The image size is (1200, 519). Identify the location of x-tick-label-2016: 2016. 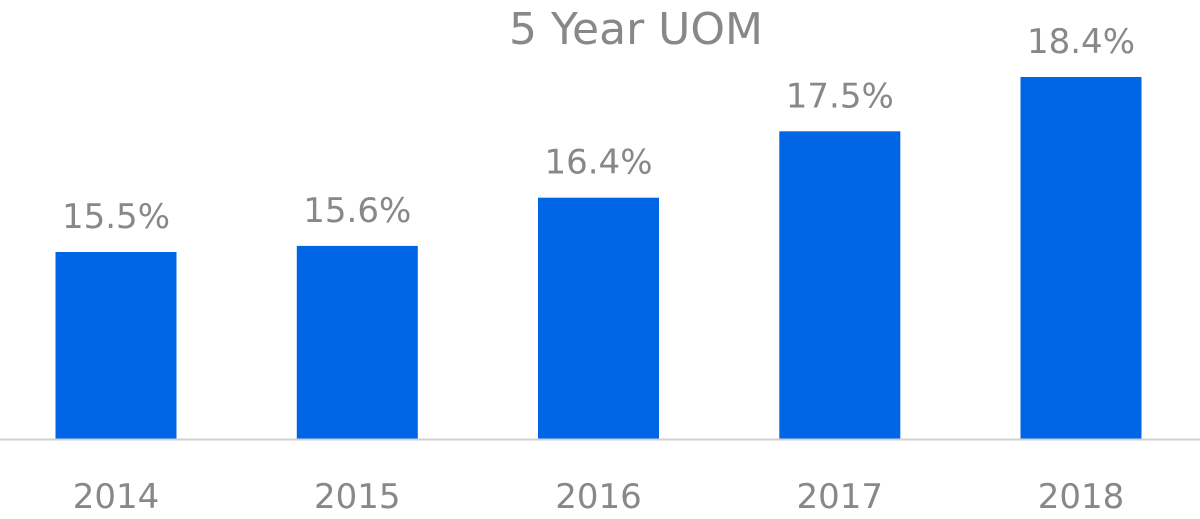
(598, 496).